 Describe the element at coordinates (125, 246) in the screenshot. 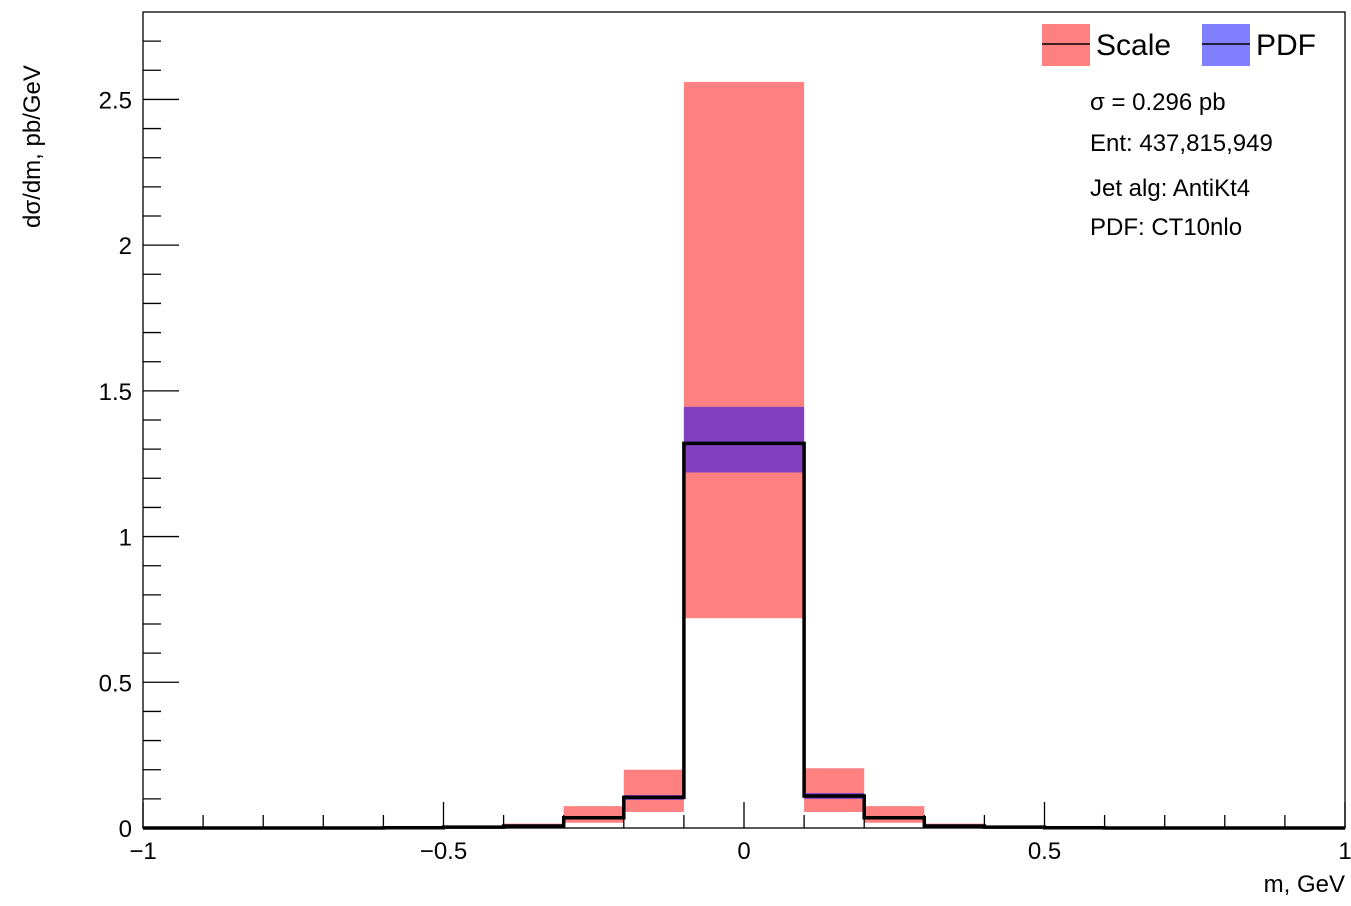

I see `y-tick-label: 2` at that location.